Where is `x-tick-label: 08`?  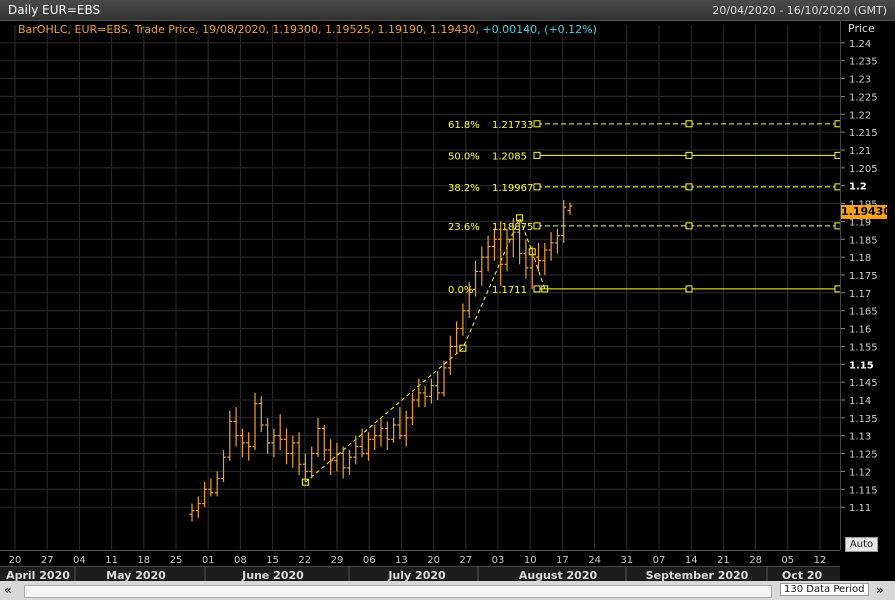 x-tick-label: 08 is located at coordinates (240, 560).